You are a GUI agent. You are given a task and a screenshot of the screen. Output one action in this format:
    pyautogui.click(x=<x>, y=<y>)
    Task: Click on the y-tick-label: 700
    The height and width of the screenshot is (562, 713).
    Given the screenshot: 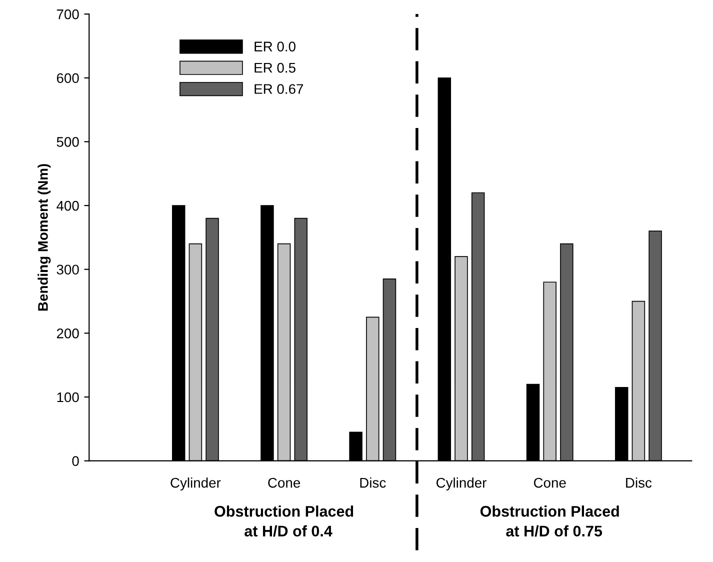 What is the action you would take?
    pyautogui.click(x=67, y=14)
    